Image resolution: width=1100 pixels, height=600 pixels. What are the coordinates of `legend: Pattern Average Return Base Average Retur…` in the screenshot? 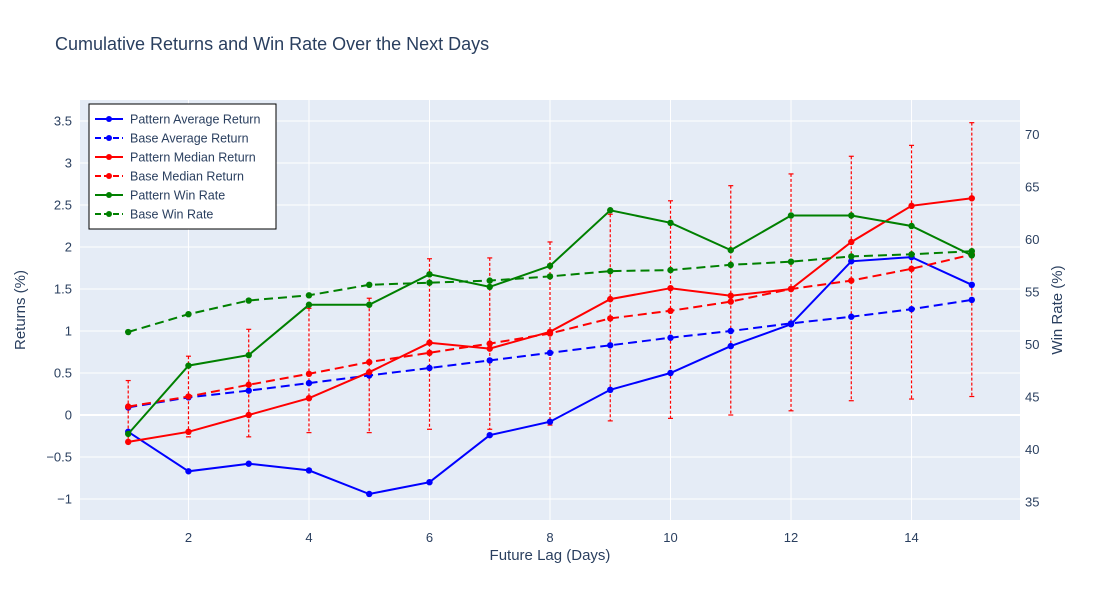 It's located at (182, 166).